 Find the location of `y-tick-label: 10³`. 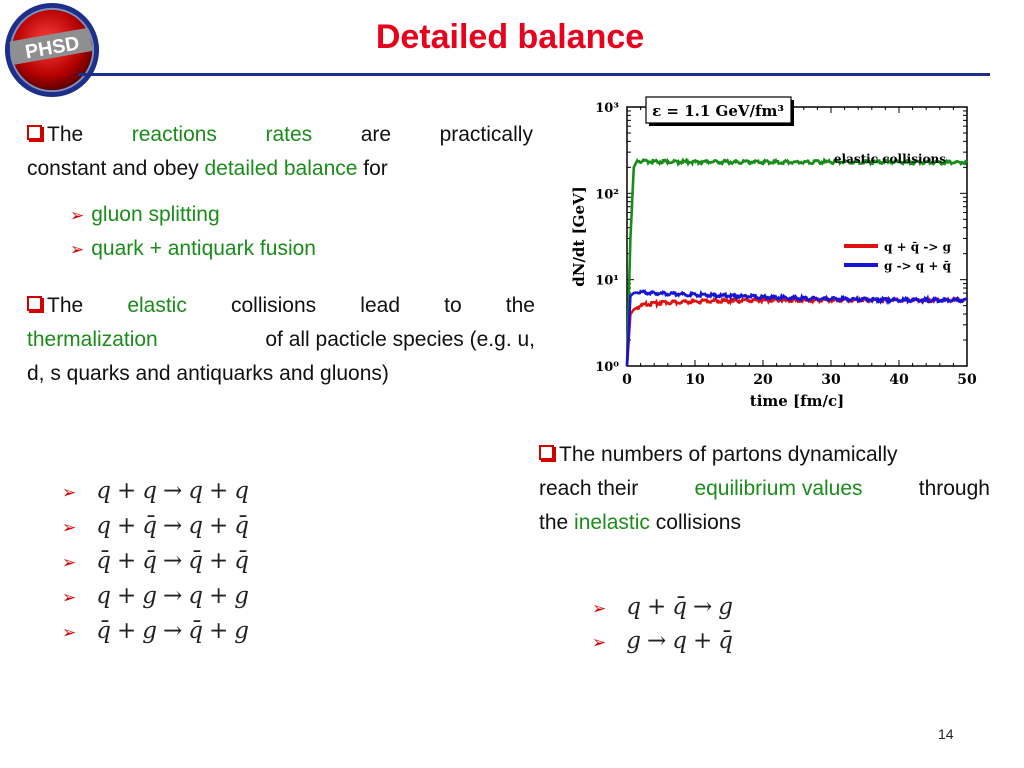

y-tick-label: 10³ is located at coordinates (607, 108).